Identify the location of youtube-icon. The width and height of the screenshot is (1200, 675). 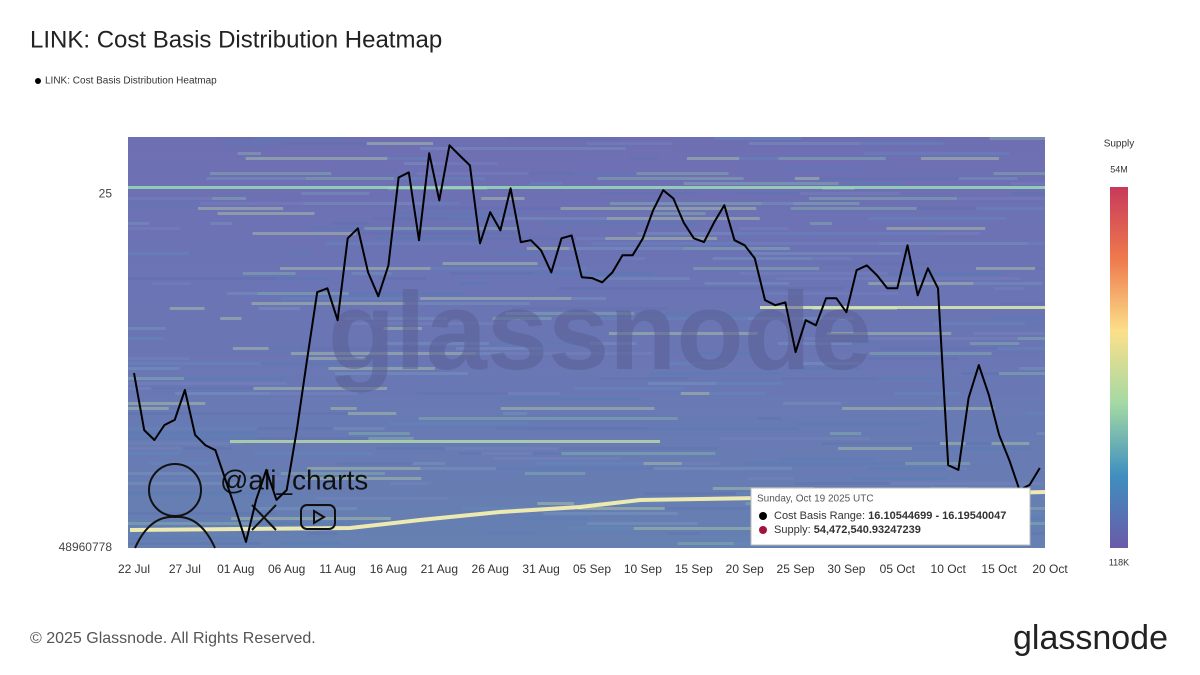
(319, 517).